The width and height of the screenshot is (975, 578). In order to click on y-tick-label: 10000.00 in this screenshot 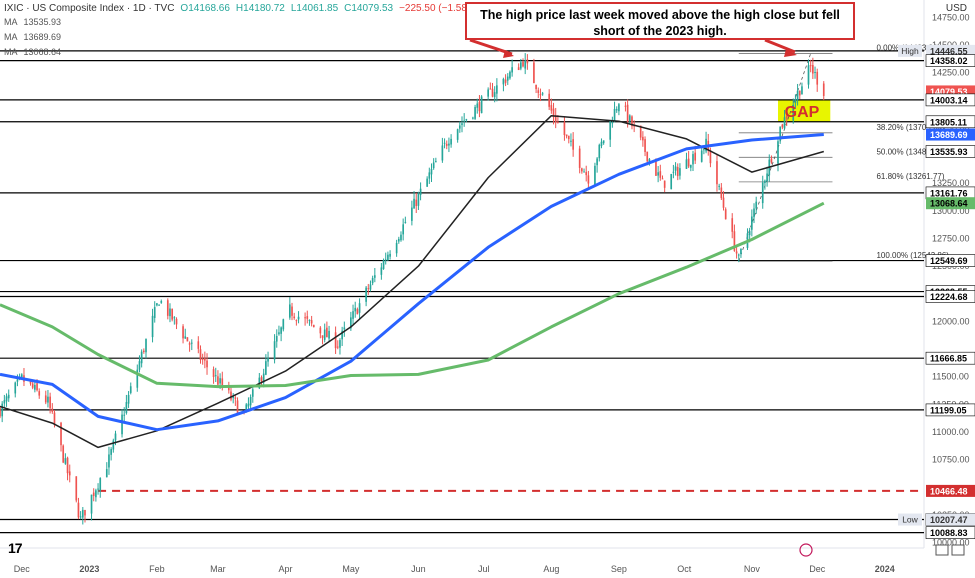, I will do `click(951, 542)`.